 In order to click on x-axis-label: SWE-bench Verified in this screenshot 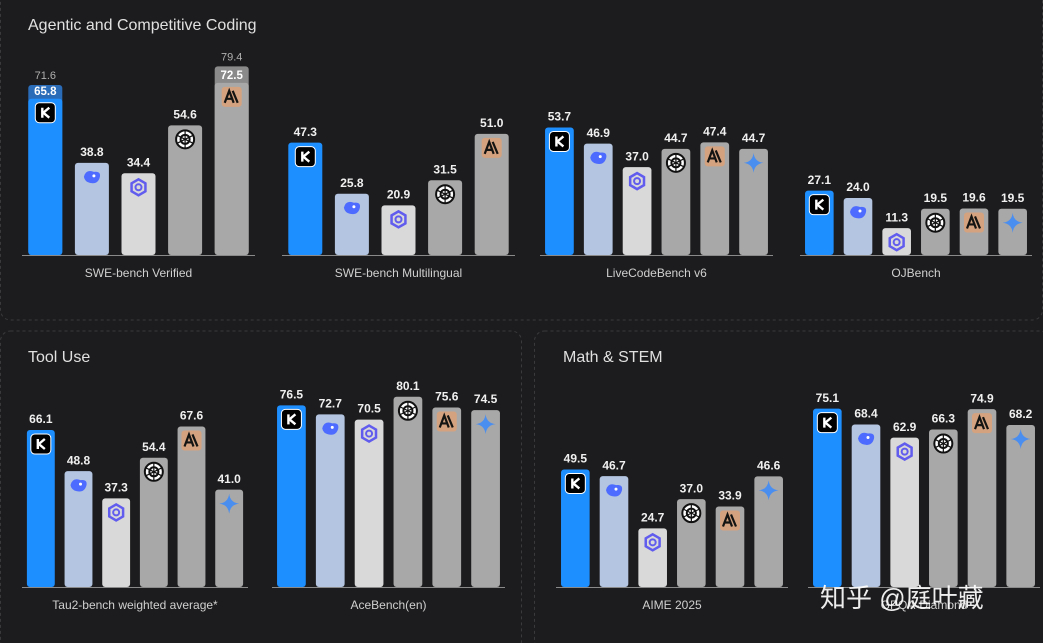, I will do `click(138, 273)`.